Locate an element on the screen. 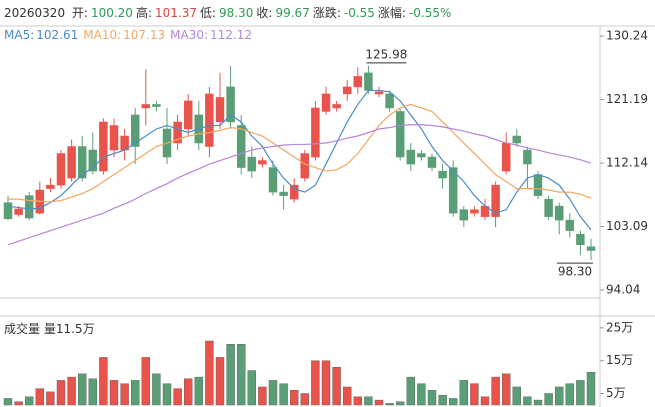  quote-label: 开: is located at coordinates (79, 13).